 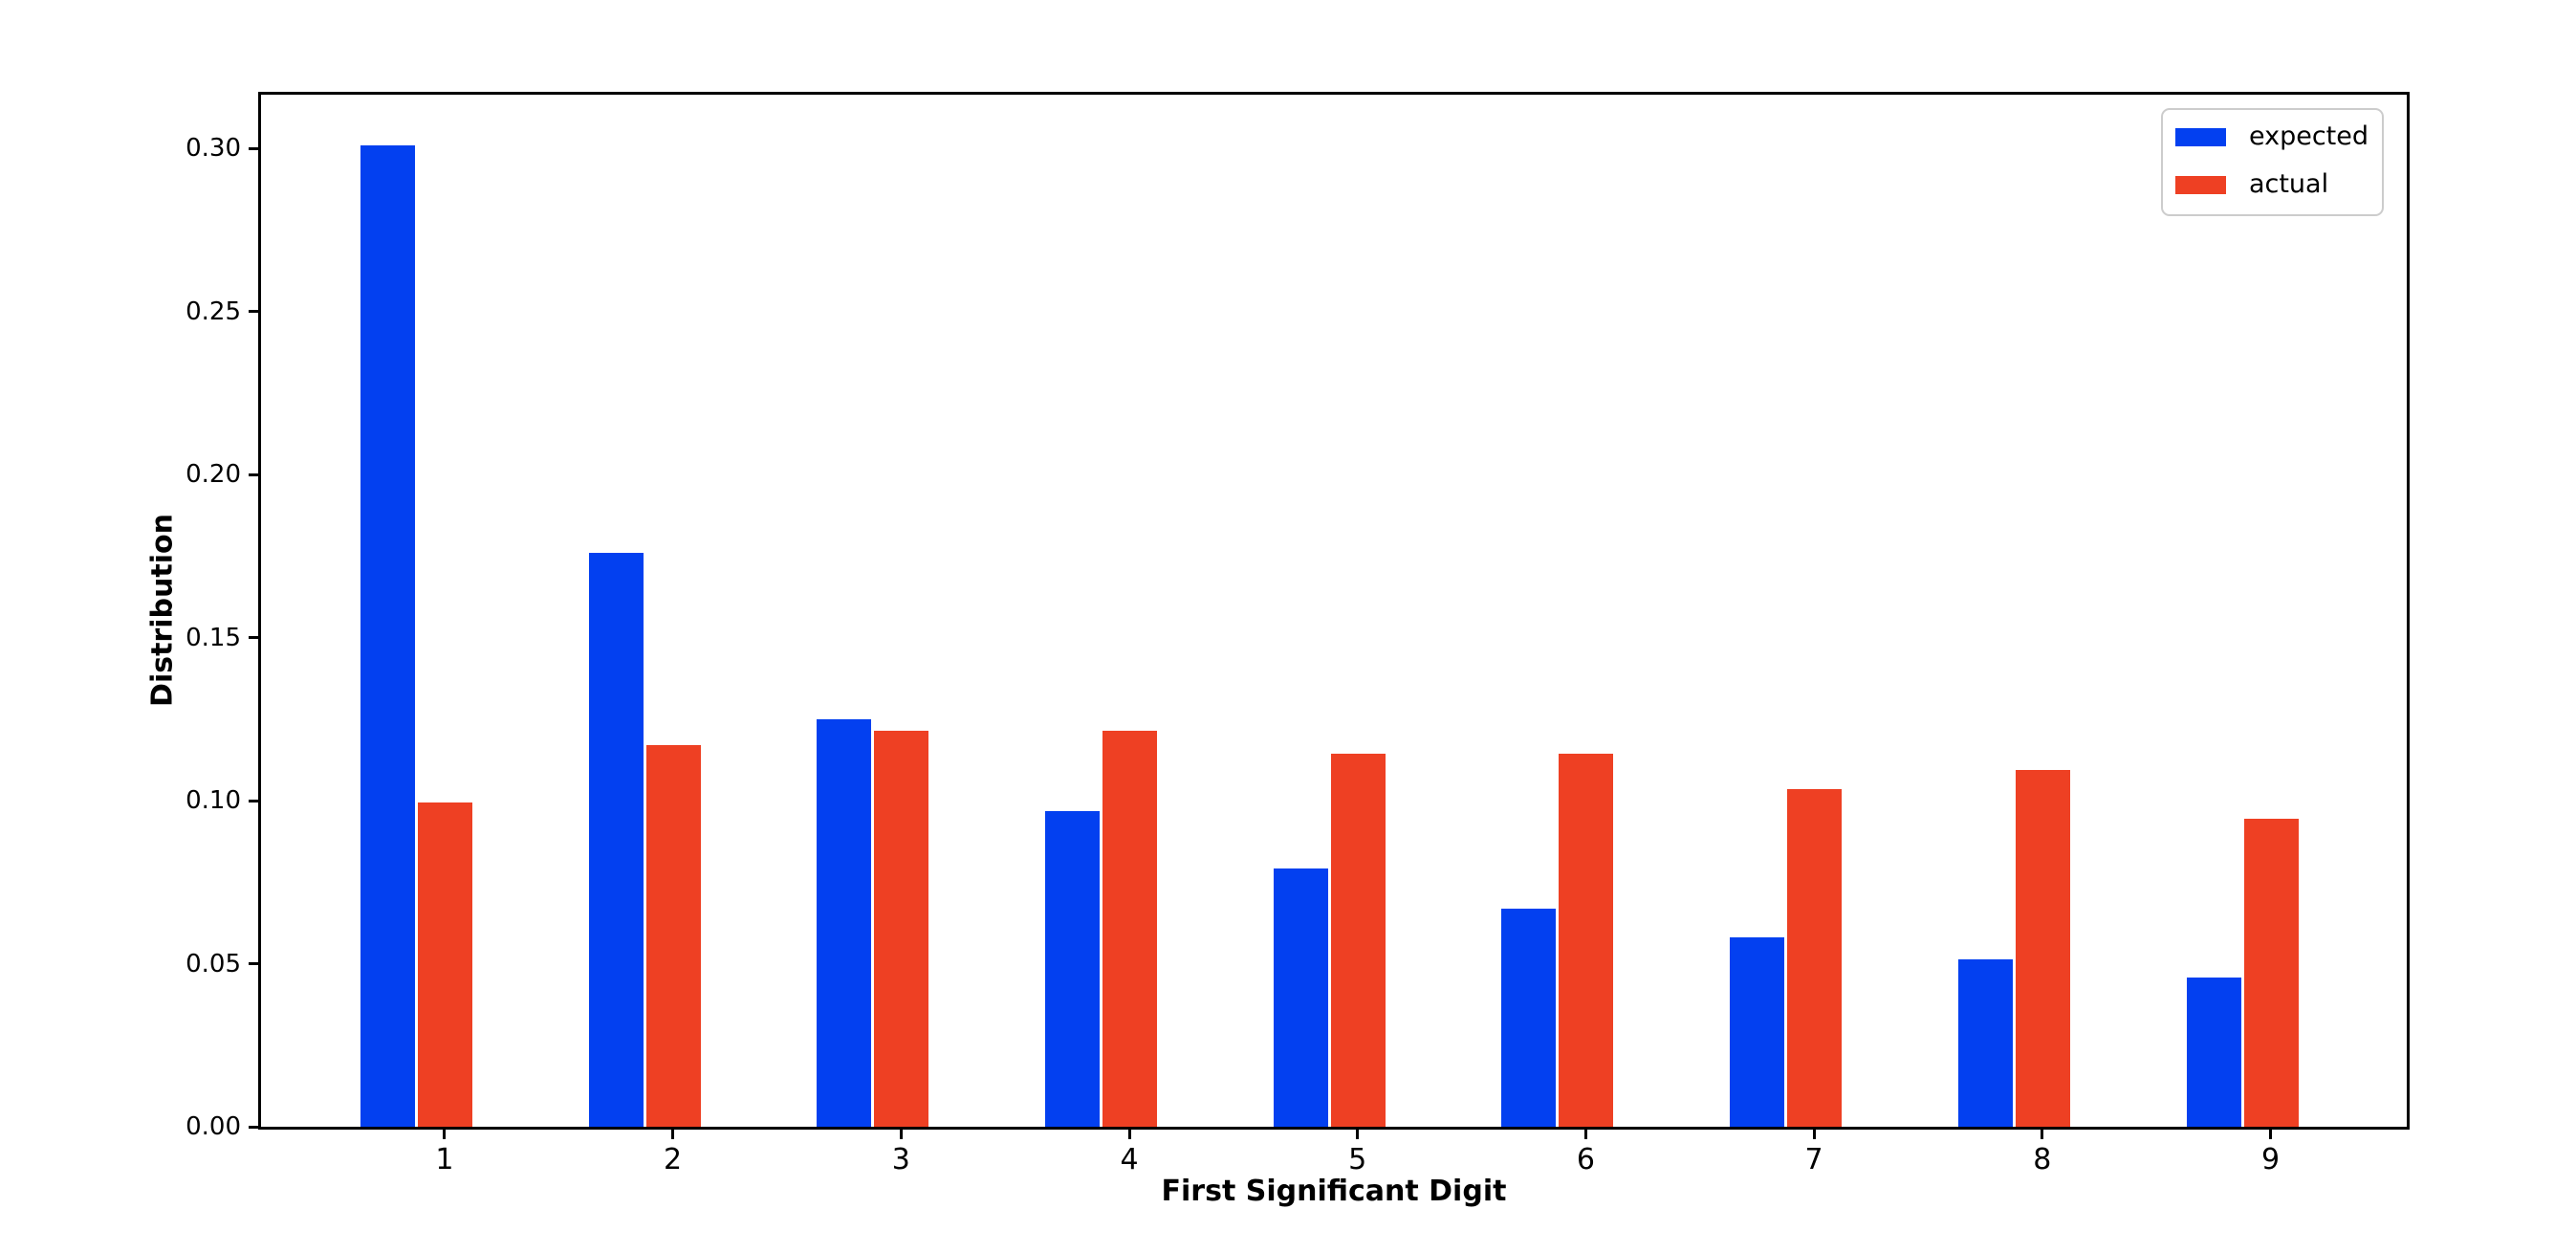 I want to click on x-tick-label: 2, so click(x=673, y=1159).